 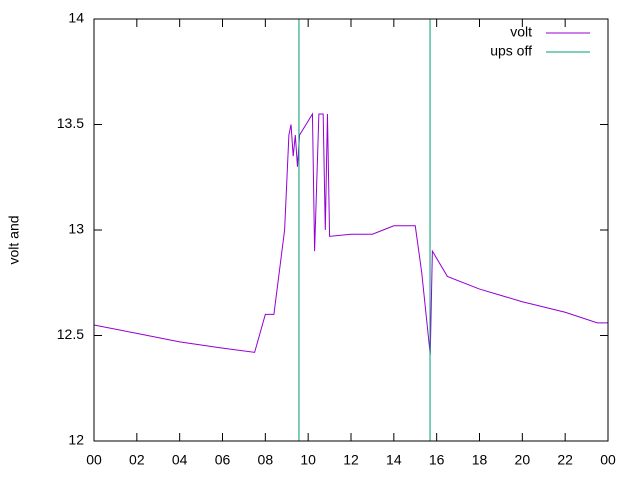 I want to click on x-tick-label: 04, so click(x=180, y=460).